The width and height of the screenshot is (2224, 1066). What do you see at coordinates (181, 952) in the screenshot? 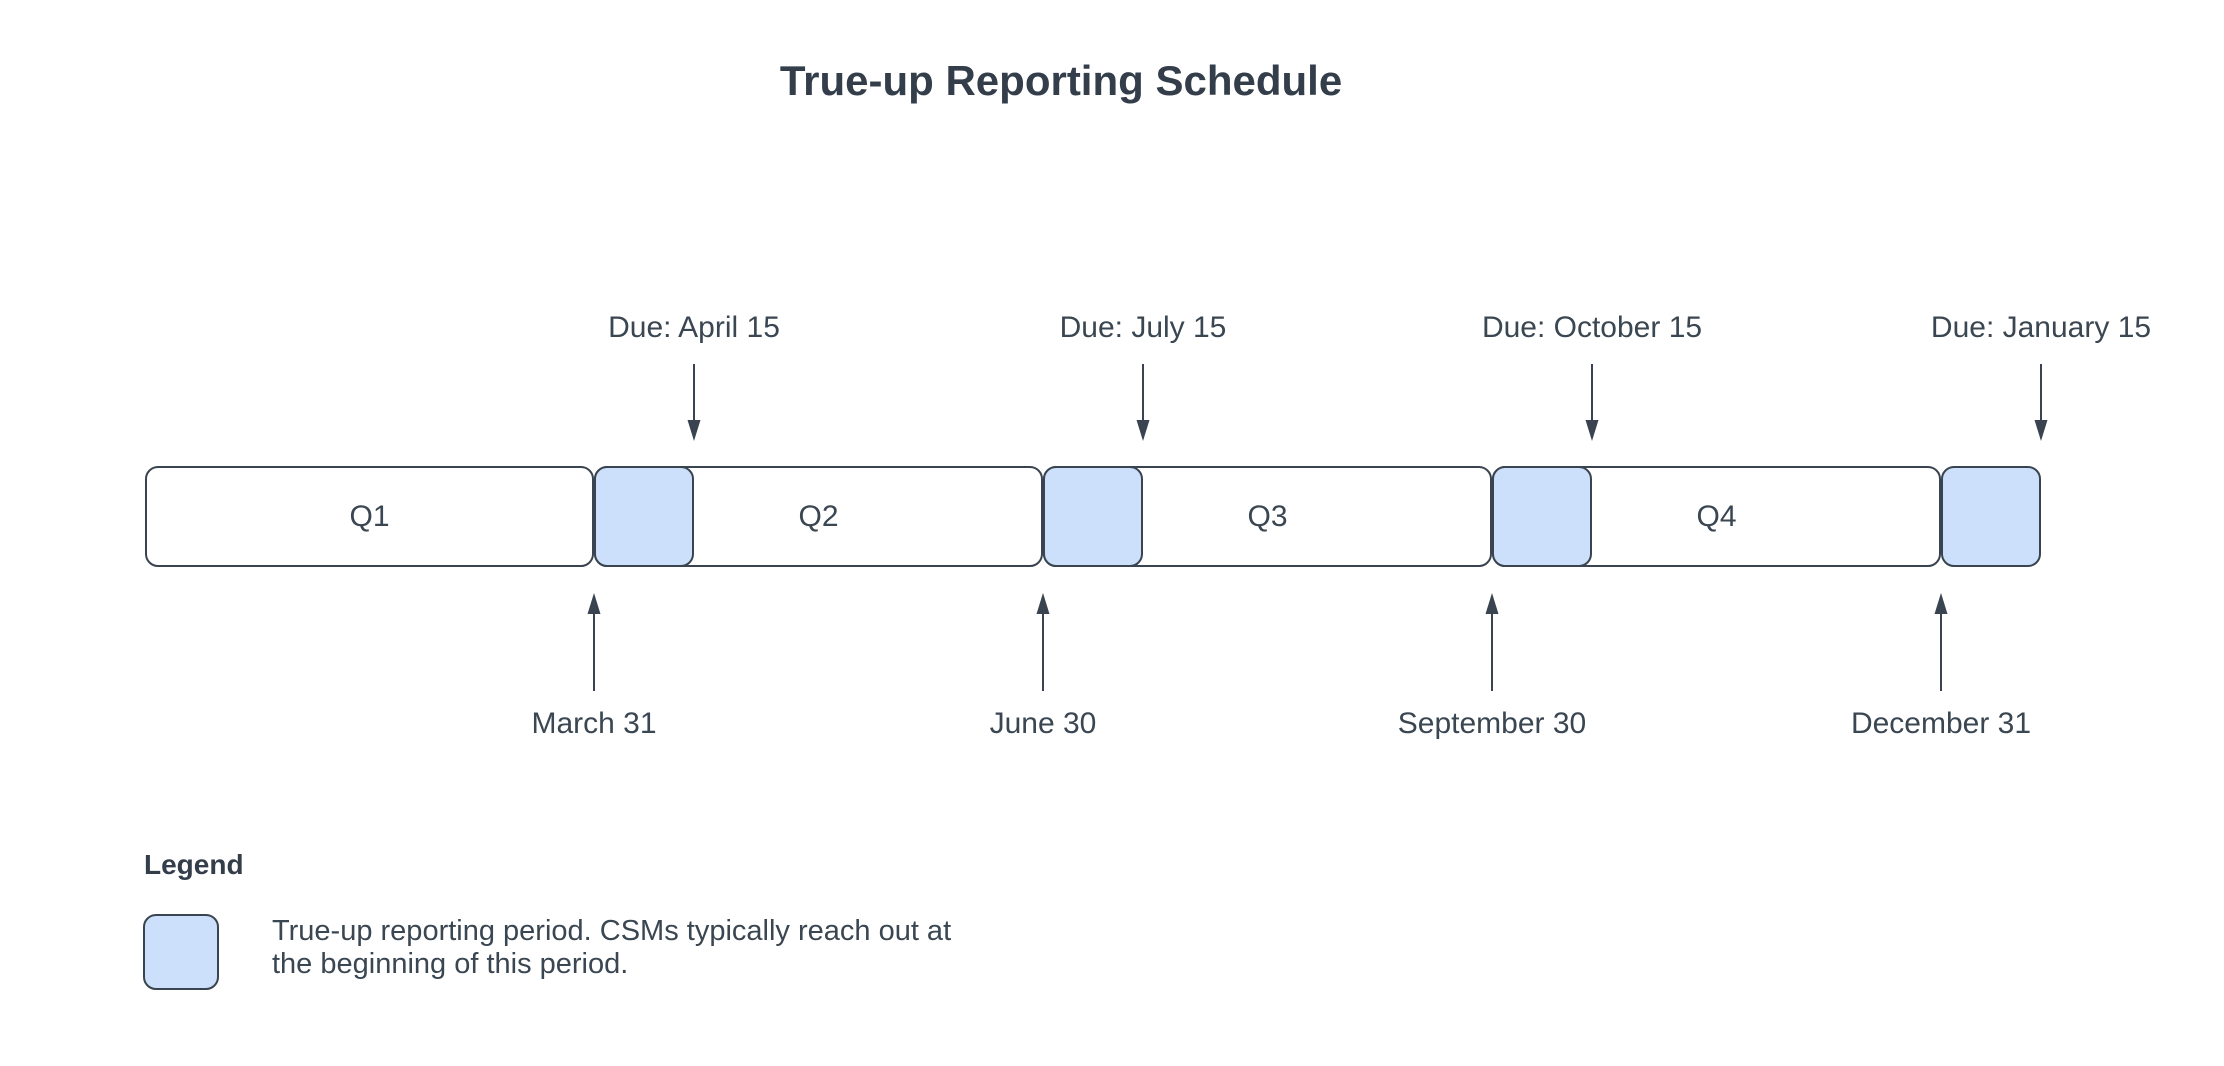
I see `legend-reporting-period-swatch` at bounding box center [181, 952].